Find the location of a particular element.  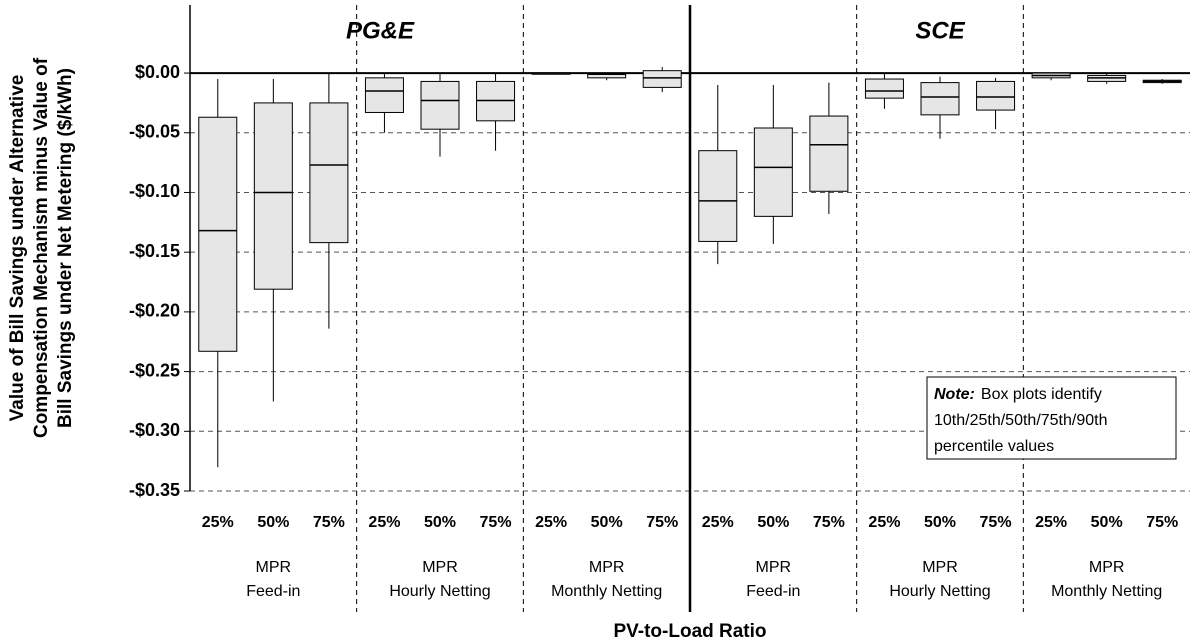

panel-title: PG&E is located at coordinates (380, 30).